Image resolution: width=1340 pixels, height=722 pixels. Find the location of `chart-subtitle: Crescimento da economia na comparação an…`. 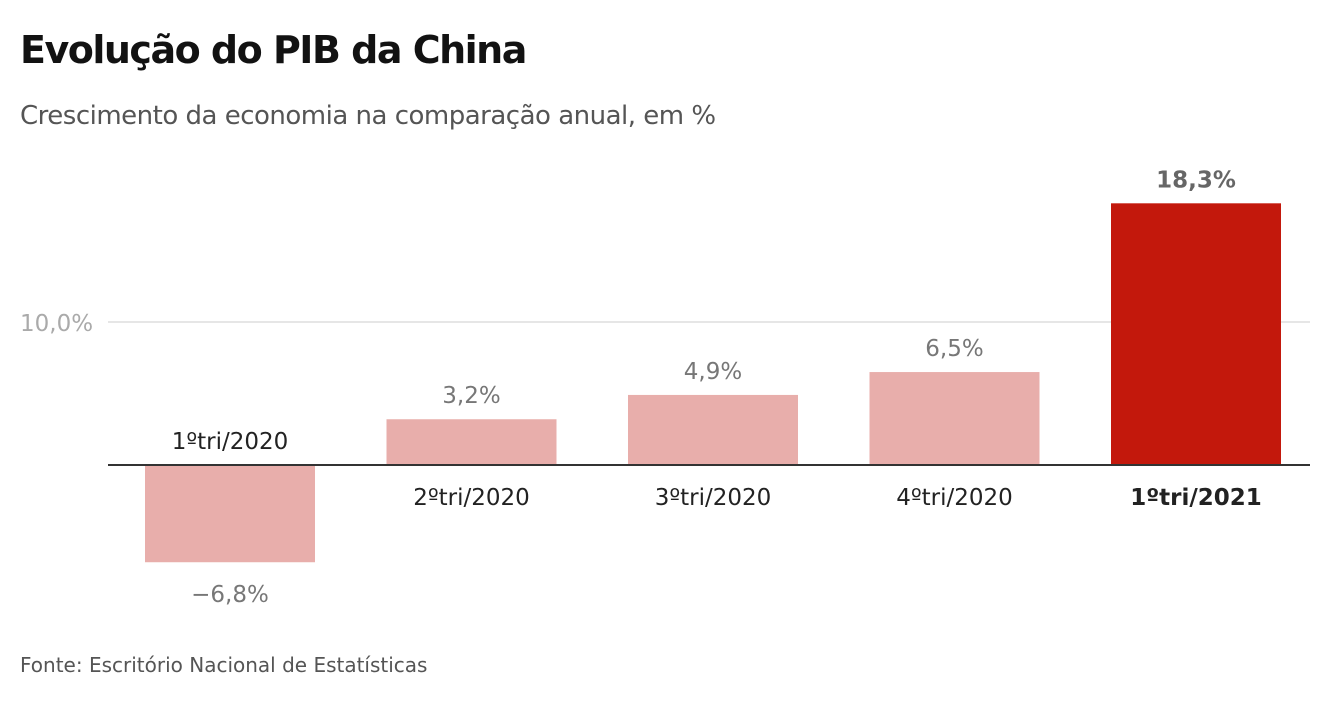

chart-subtitle: Crescimento da economia na comparação an… is located at coordinates (368, 116).